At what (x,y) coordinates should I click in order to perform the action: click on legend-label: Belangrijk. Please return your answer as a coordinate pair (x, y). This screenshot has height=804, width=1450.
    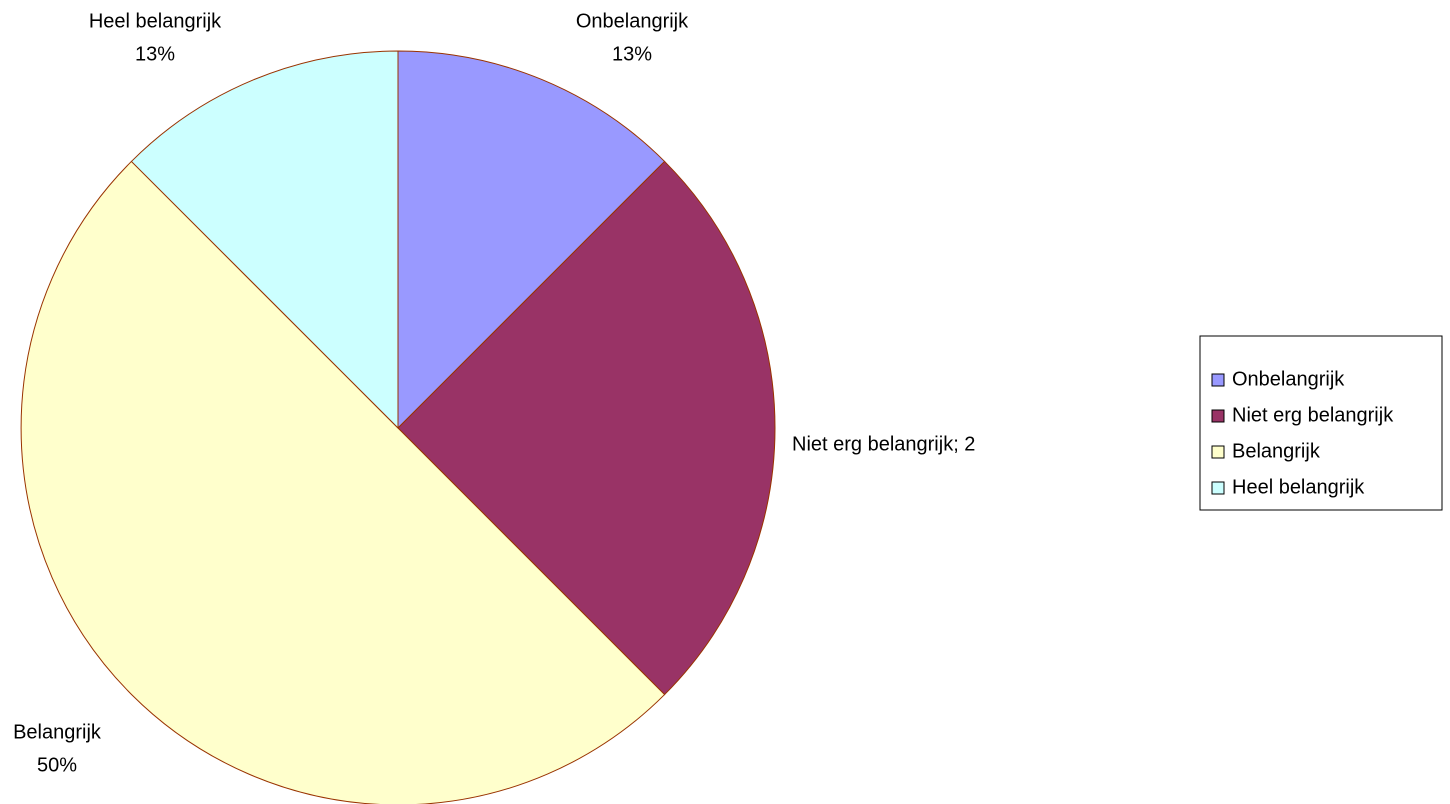
    Looking at the image, I should click on (1276, 451).